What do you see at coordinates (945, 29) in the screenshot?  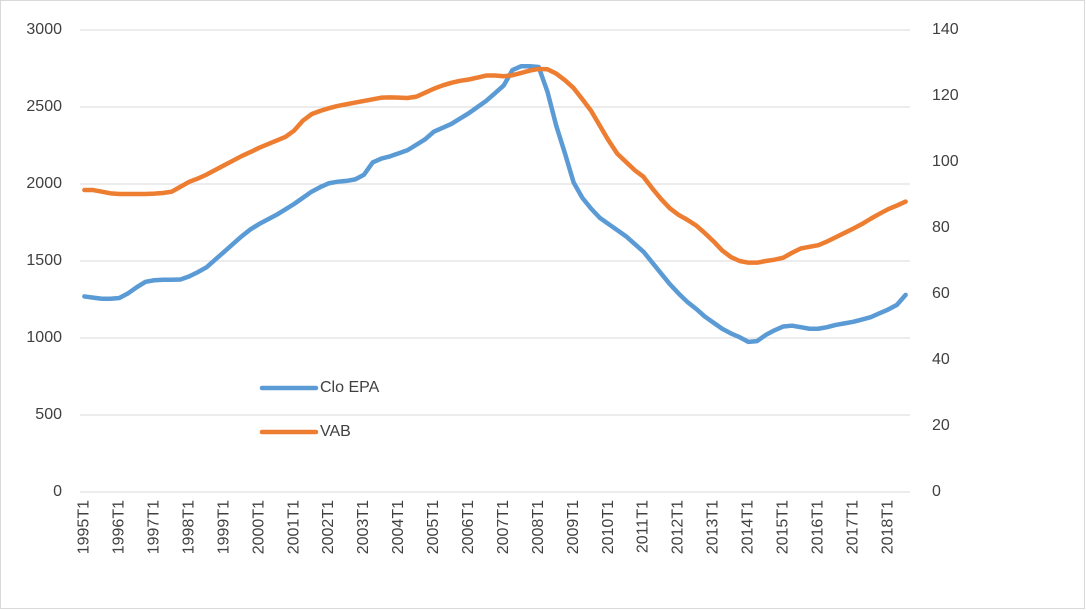 I see `y2-tick-label: 140` at bounding box center [945, 29].